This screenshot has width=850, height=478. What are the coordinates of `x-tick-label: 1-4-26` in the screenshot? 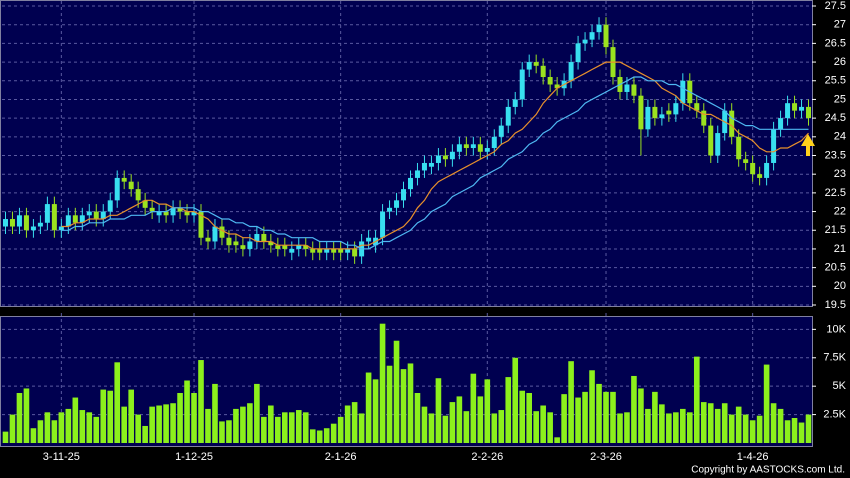 It's located at (753, 457).